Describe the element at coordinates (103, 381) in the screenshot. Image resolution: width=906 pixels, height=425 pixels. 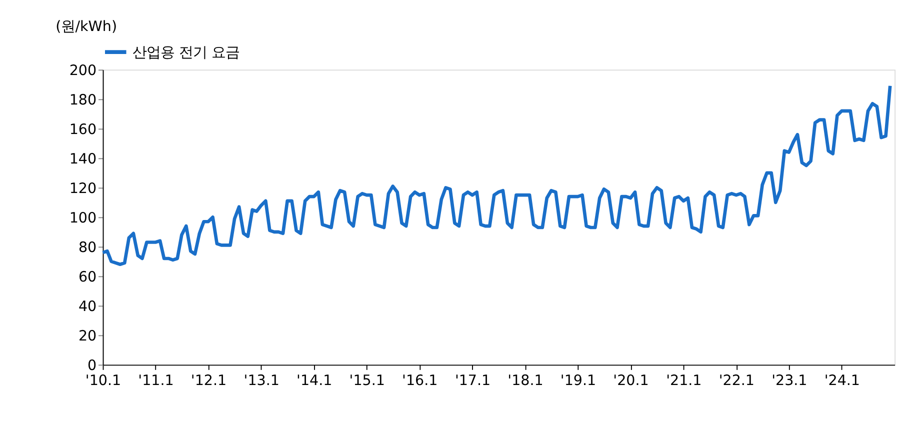
I see `x-tick-label: '10.1` at that location.